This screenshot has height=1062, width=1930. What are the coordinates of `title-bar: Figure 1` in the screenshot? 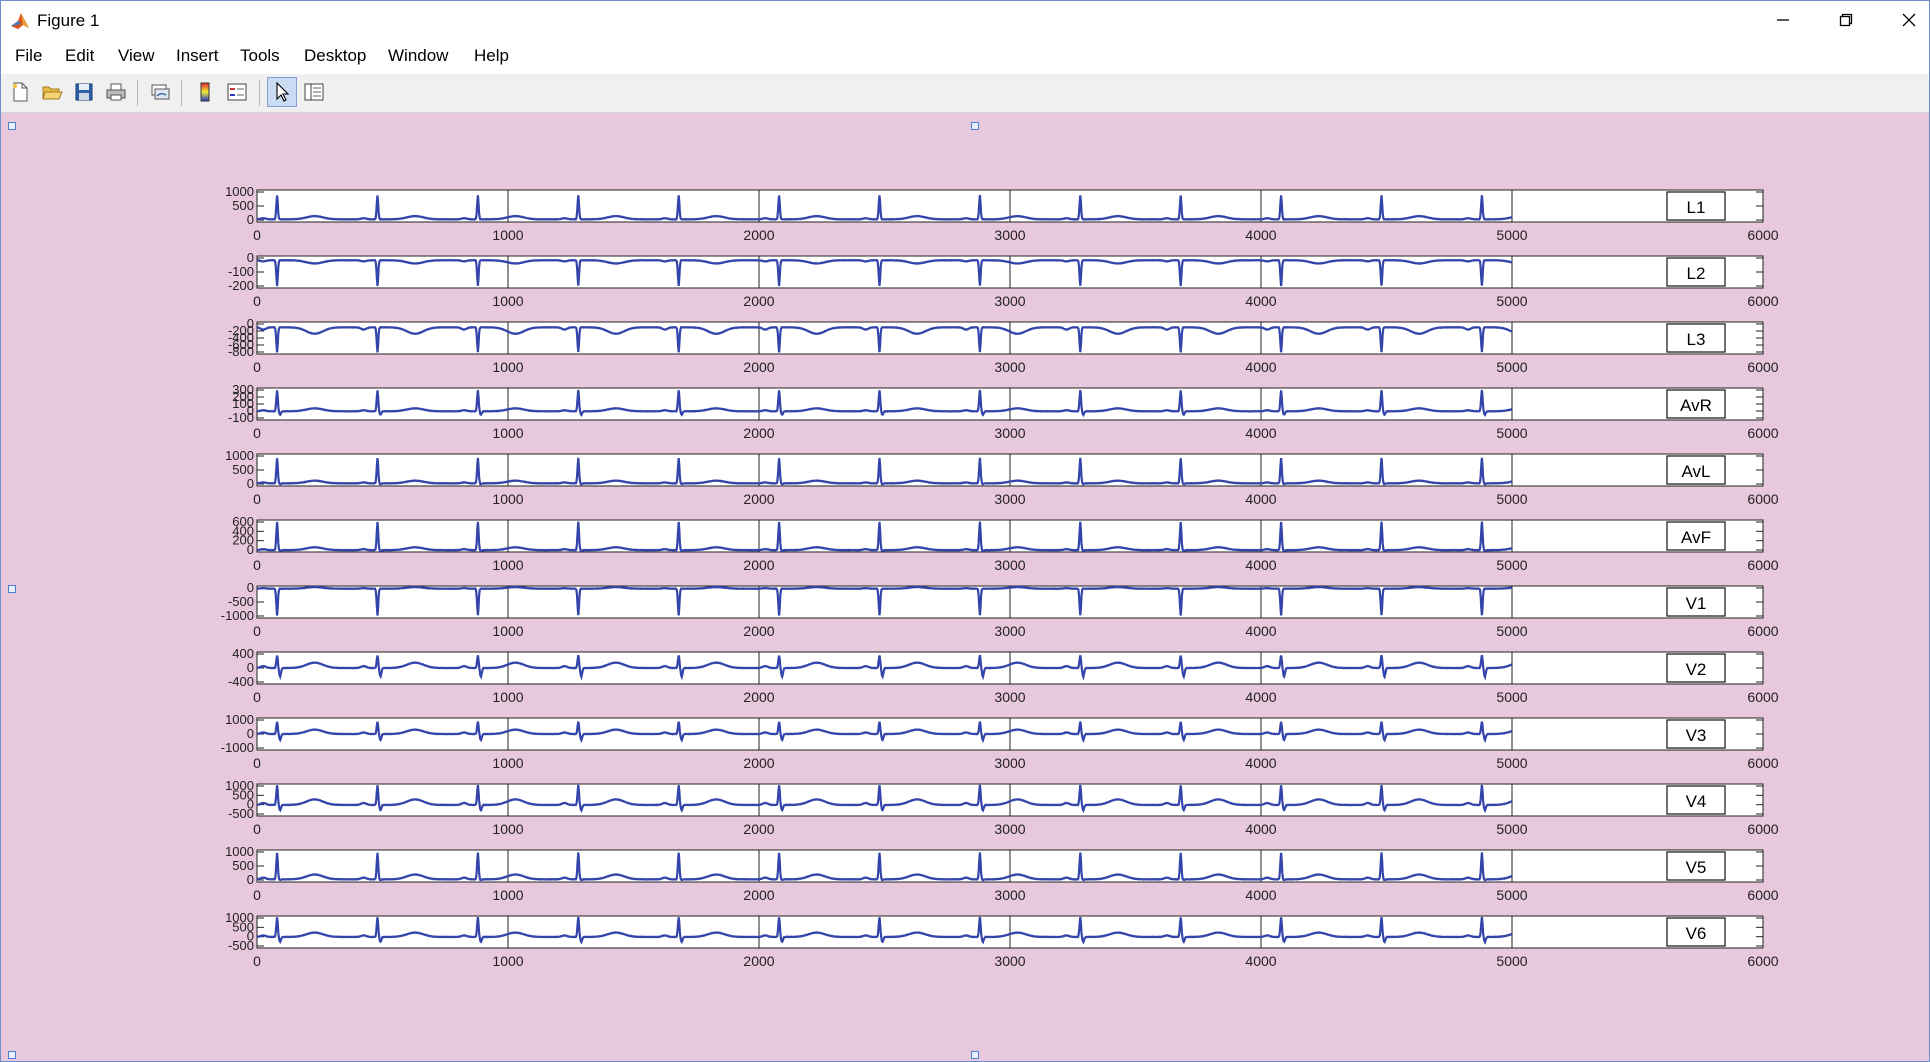 It's located at (965, 21).